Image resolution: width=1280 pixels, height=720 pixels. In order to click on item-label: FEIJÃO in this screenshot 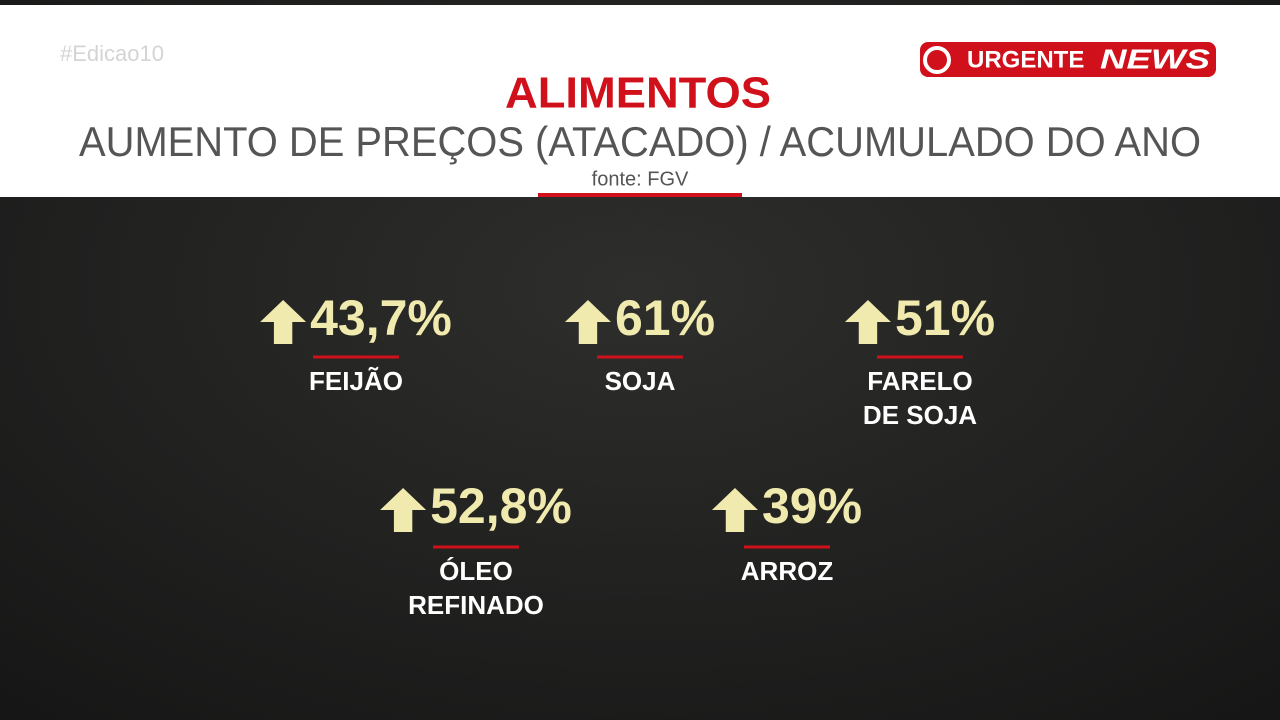, I will do `click(356, 381)`.